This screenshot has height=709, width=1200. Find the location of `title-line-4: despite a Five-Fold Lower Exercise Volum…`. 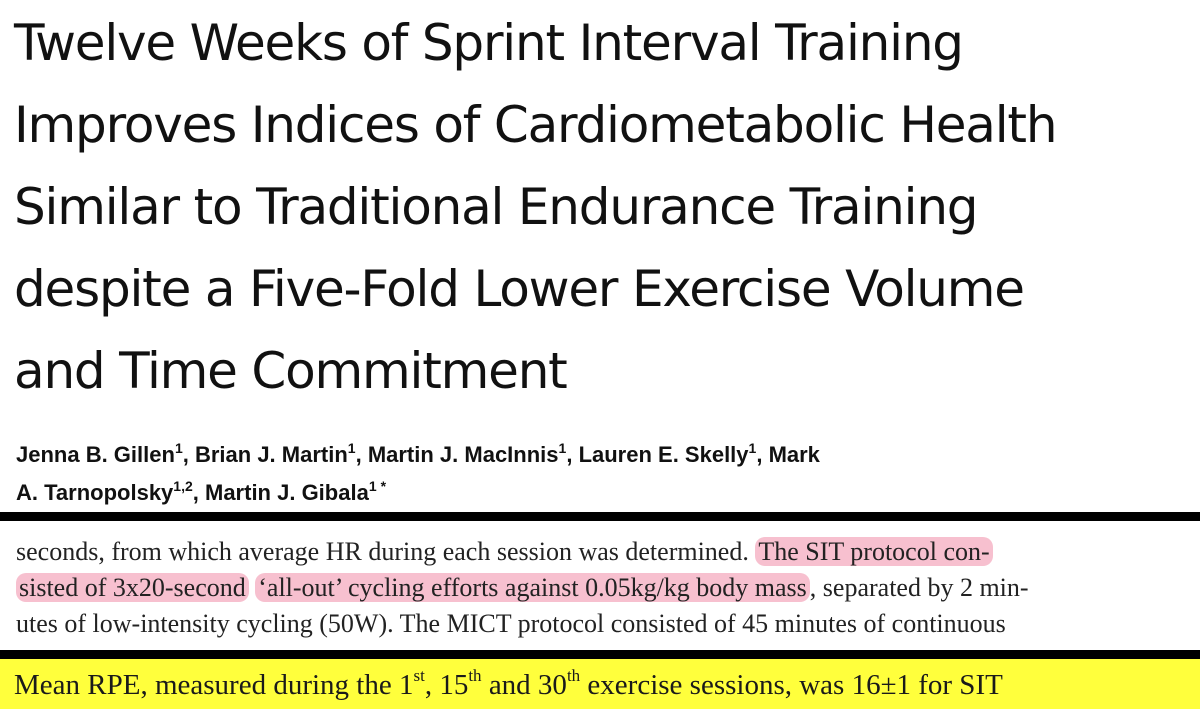

title-line-4: despite a Five-Fold Lower Exercise Volum… is located at coordinates (519, 289).